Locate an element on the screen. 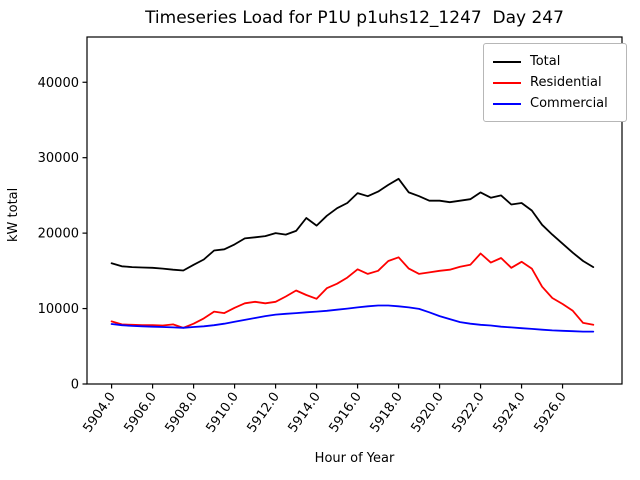  legend-item-residential: Residential is located at coordinates (555, 82).